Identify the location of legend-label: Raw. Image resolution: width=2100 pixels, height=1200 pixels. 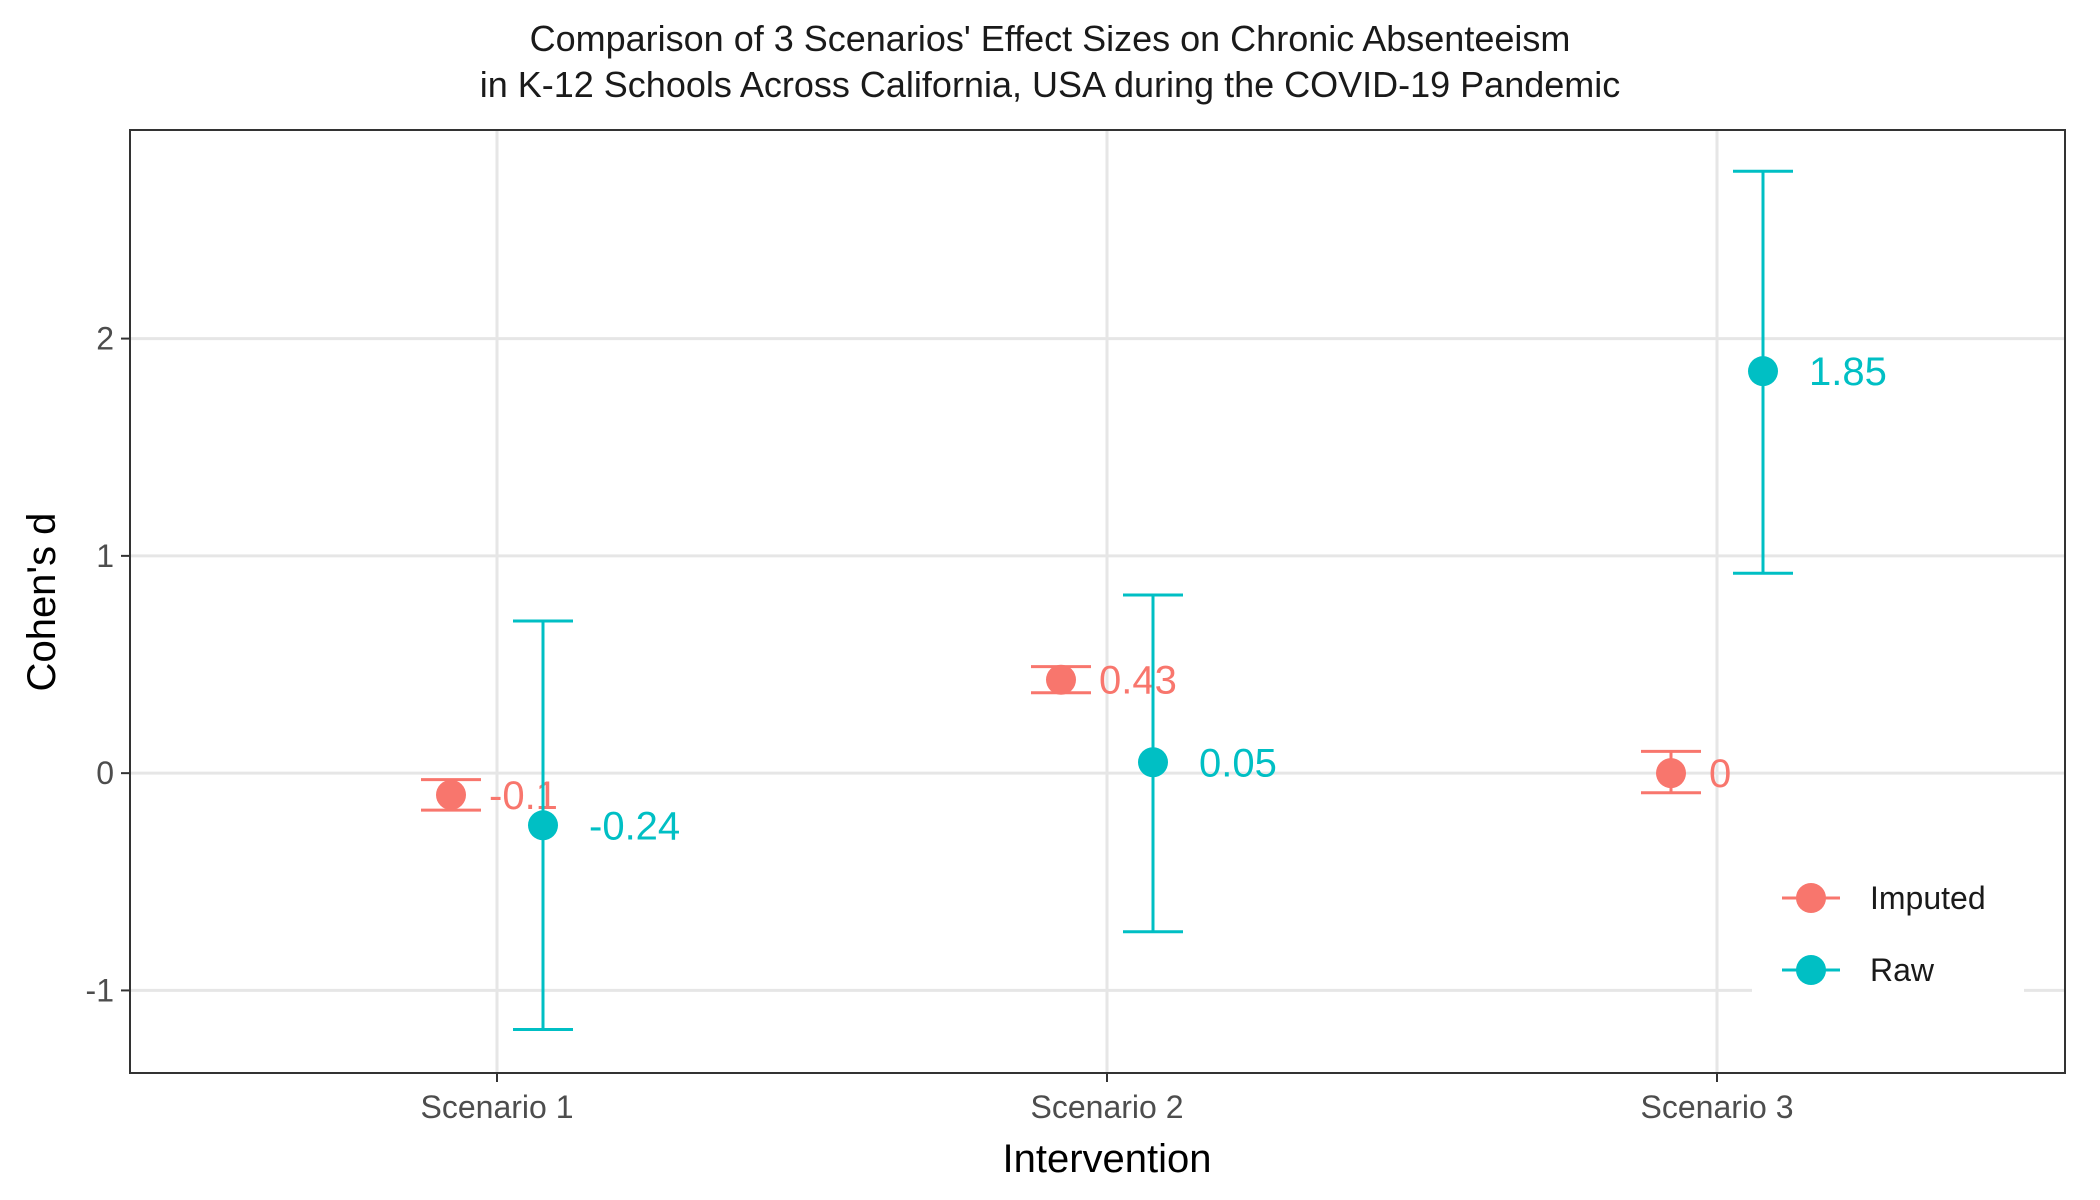
(1902, 970).